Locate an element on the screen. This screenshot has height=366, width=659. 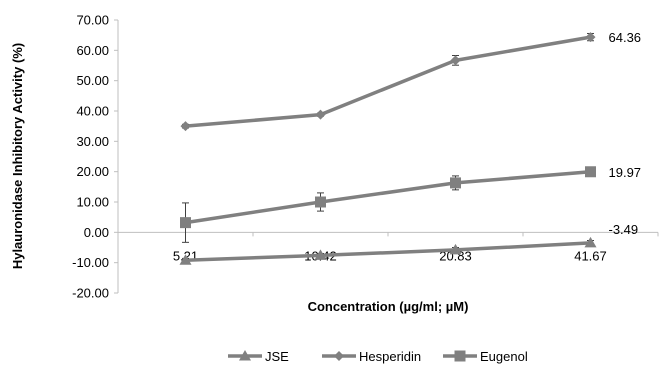
y-tick-label: 50.00 is located at coordinates (92, 80).